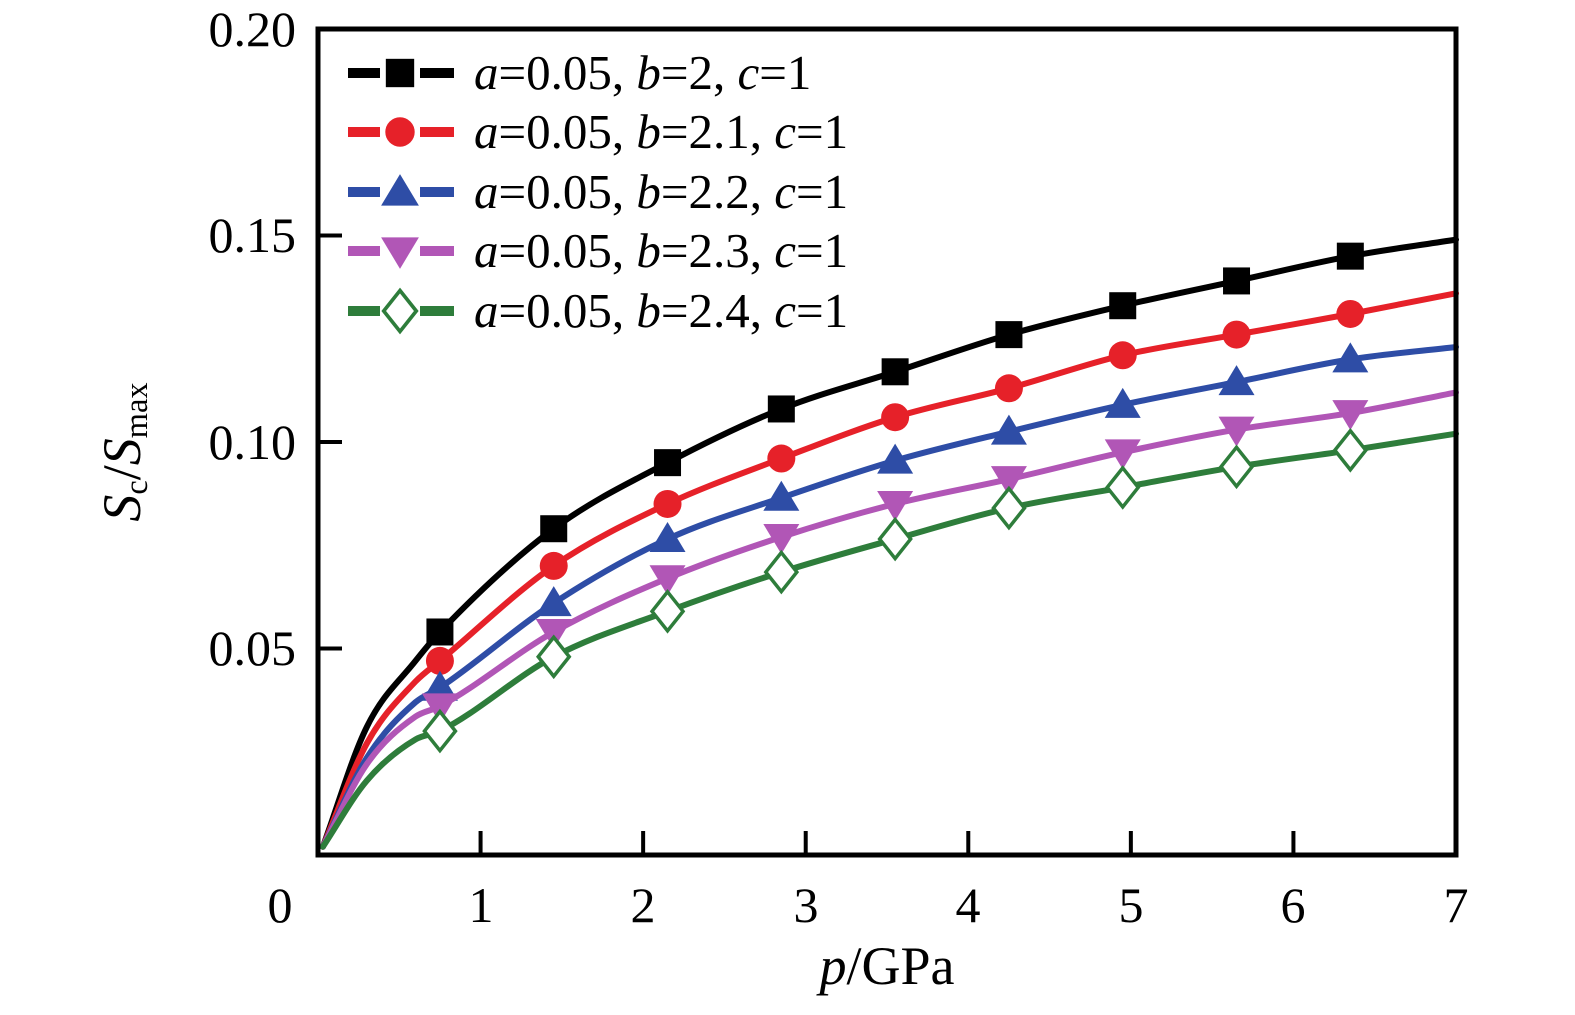 The height and width of the screenshot is (1015, 1575). What do you see at coordinates (252, 648) in the screenshot?
I see `y-tick-label-0.05: 0.05` at bounding box center [252, 648].